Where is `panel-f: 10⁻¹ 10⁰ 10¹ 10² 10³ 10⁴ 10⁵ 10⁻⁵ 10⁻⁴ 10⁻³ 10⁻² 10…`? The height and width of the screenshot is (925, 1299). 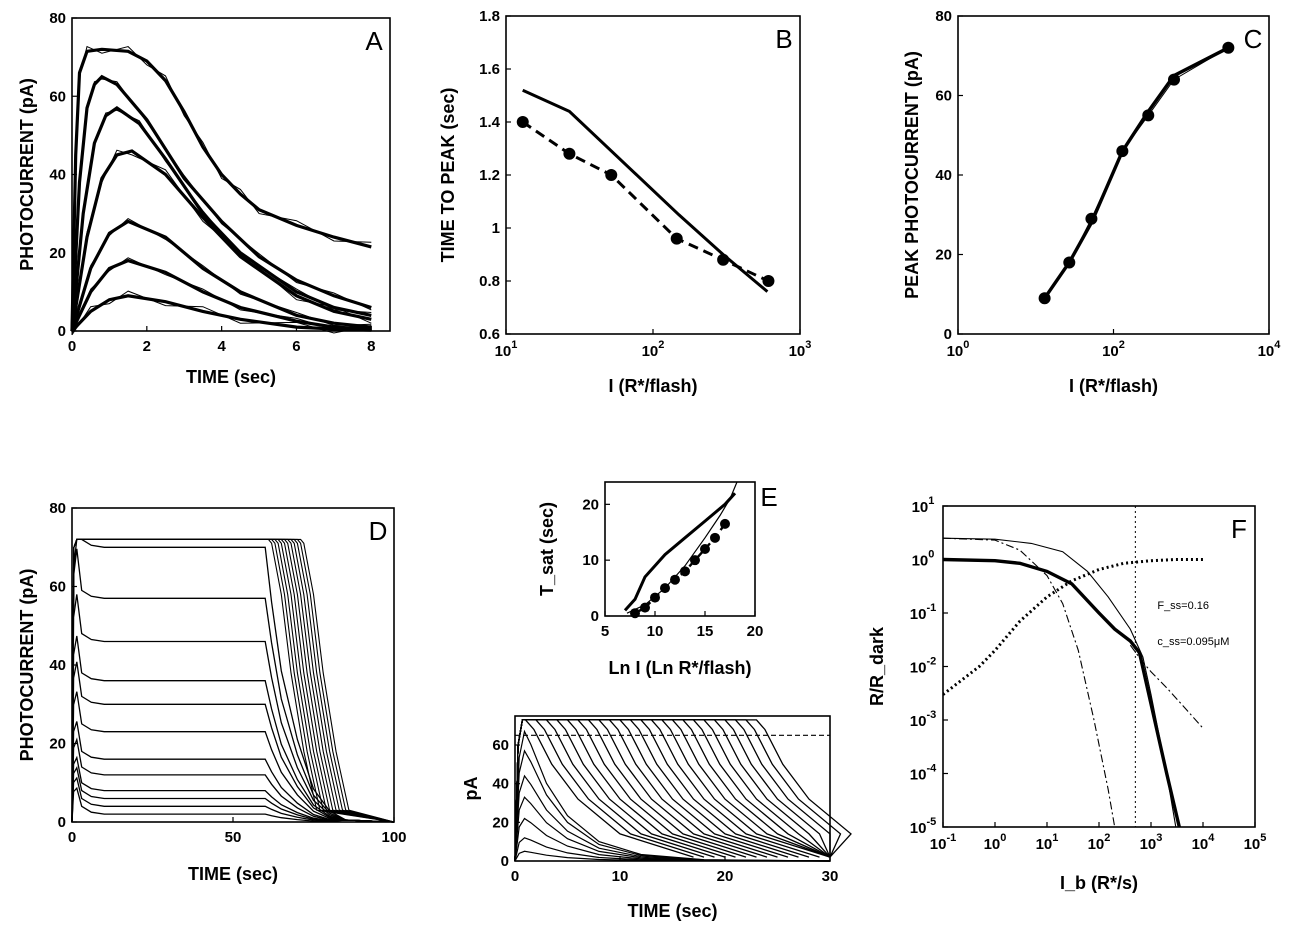
panel-f: 10⁻¹ 10⁰ 10¹ 10² 10³ 10⁴ 10⁵ 10⁻⁵ 10⁻⁴ 10⁻³ 10⁻² 10… is located at coordinates (1066, 694).